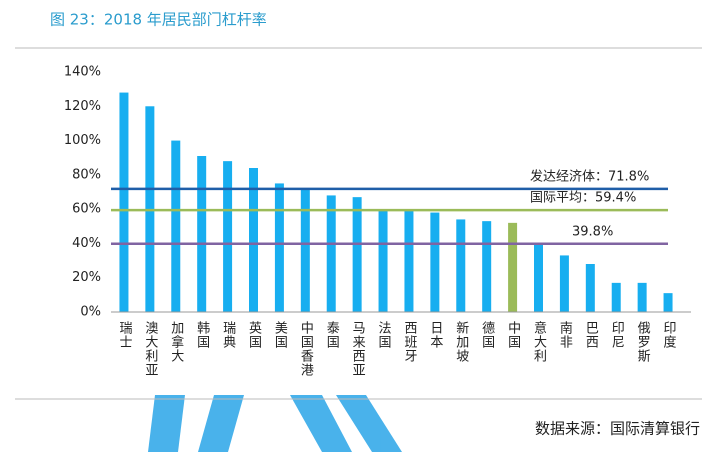 The height and width of the screenshot is (452, 718). Describe the element at coordinates (435, 335) in the screenshot. I see `x-tick-label: 日本` at that location.